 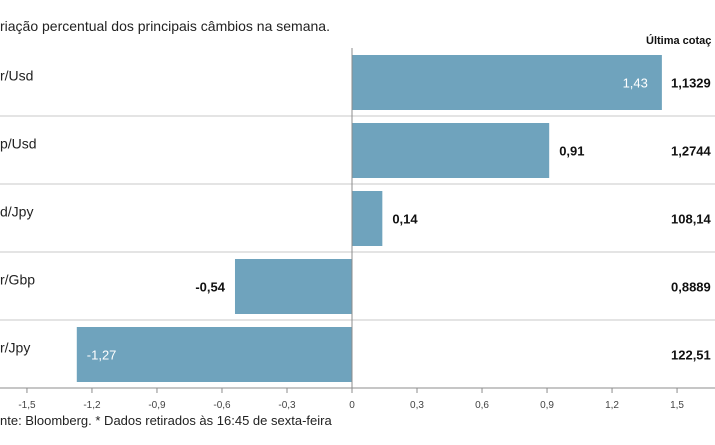 What do you see at coordinates (612, 405) in the screenshot?
I see `x-tick-label: 1,2` at bounding box center [612, 405].